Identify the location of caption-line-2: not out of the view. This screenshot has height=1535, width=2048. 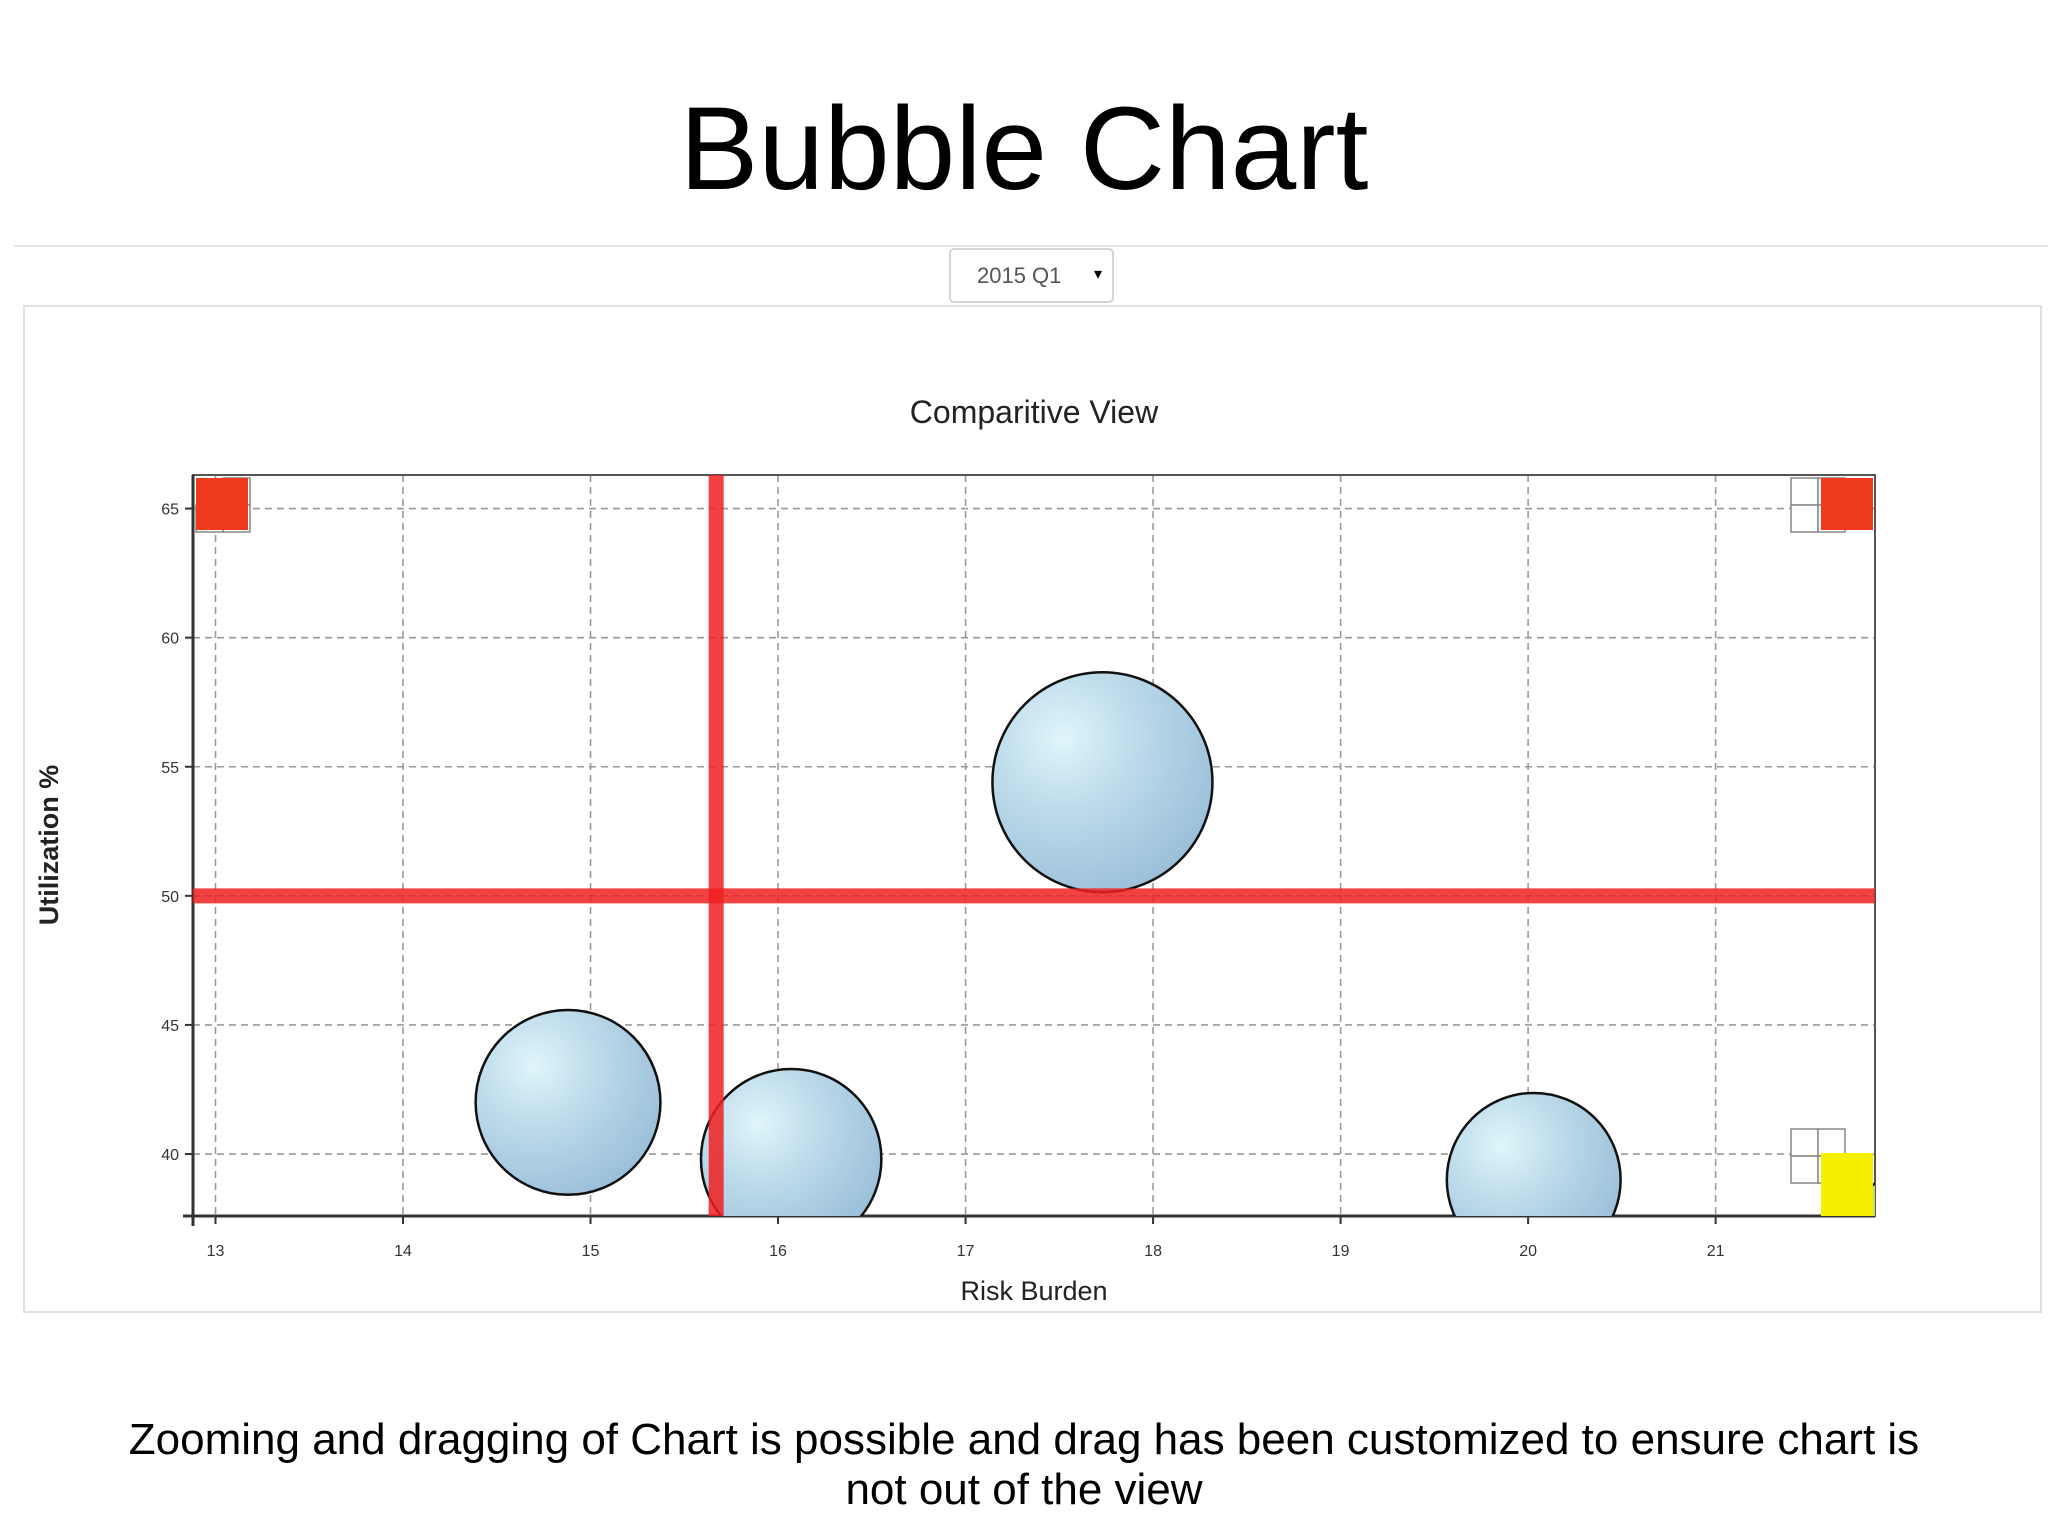
(1024, 1489).